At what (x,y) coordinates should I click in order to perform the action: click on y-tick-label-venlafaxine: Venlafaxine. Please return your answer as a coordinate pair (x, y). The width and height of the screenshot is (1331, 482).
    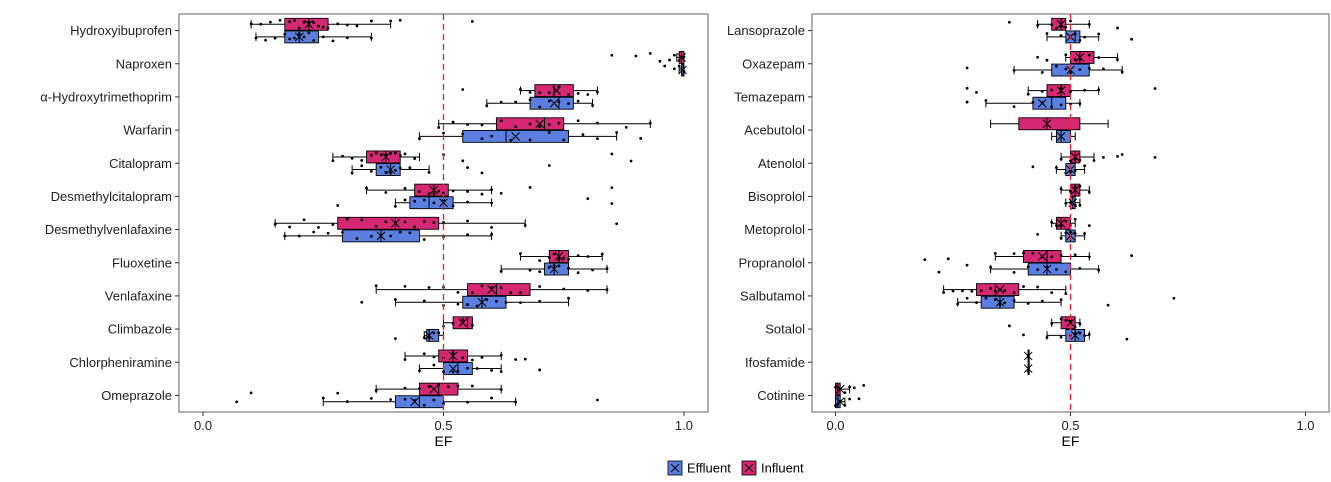
    Looking at the image, I should click on (138, 295).